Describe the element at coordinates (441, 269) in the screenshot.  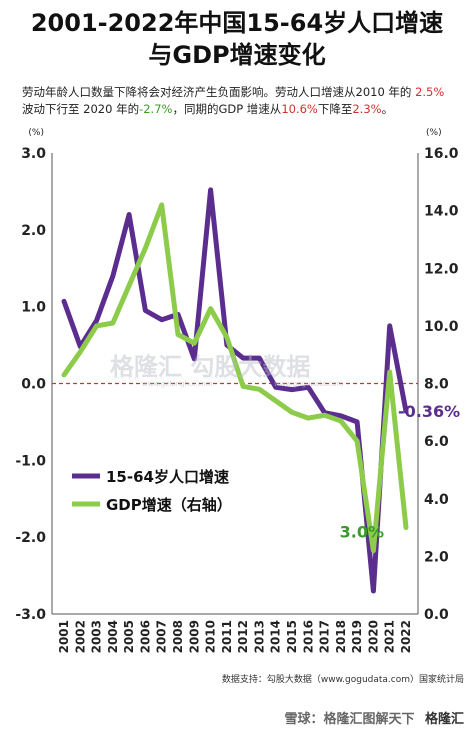
I see `right-tick-label: 12.0` at that location.